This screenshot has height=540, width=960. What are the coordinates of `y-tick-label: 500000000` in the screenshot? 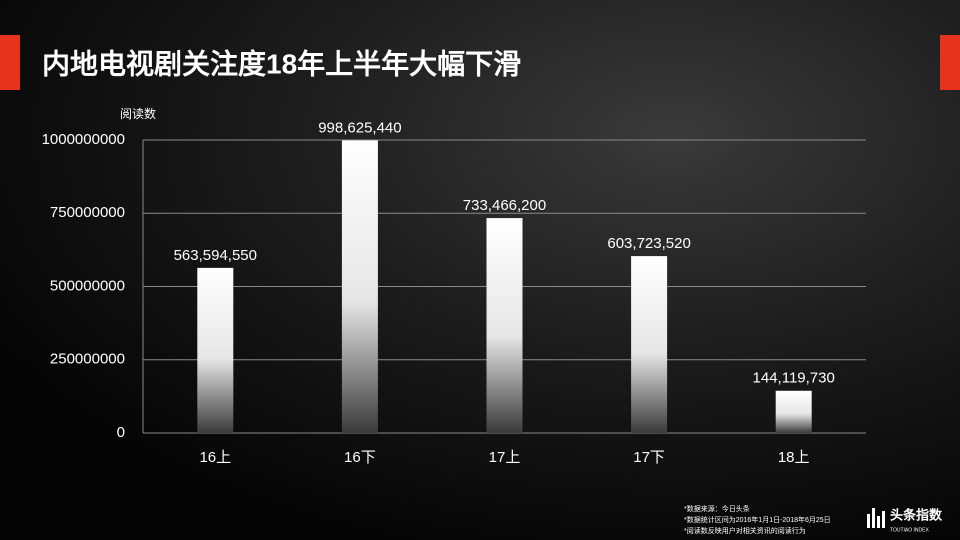 It's located at (87, 285).